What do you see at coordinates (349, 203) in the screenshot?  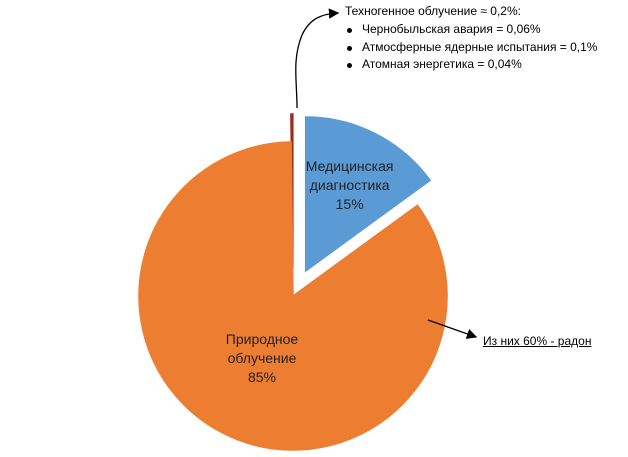 I see `slice-value: 15%` at bounding box center [349, 203].